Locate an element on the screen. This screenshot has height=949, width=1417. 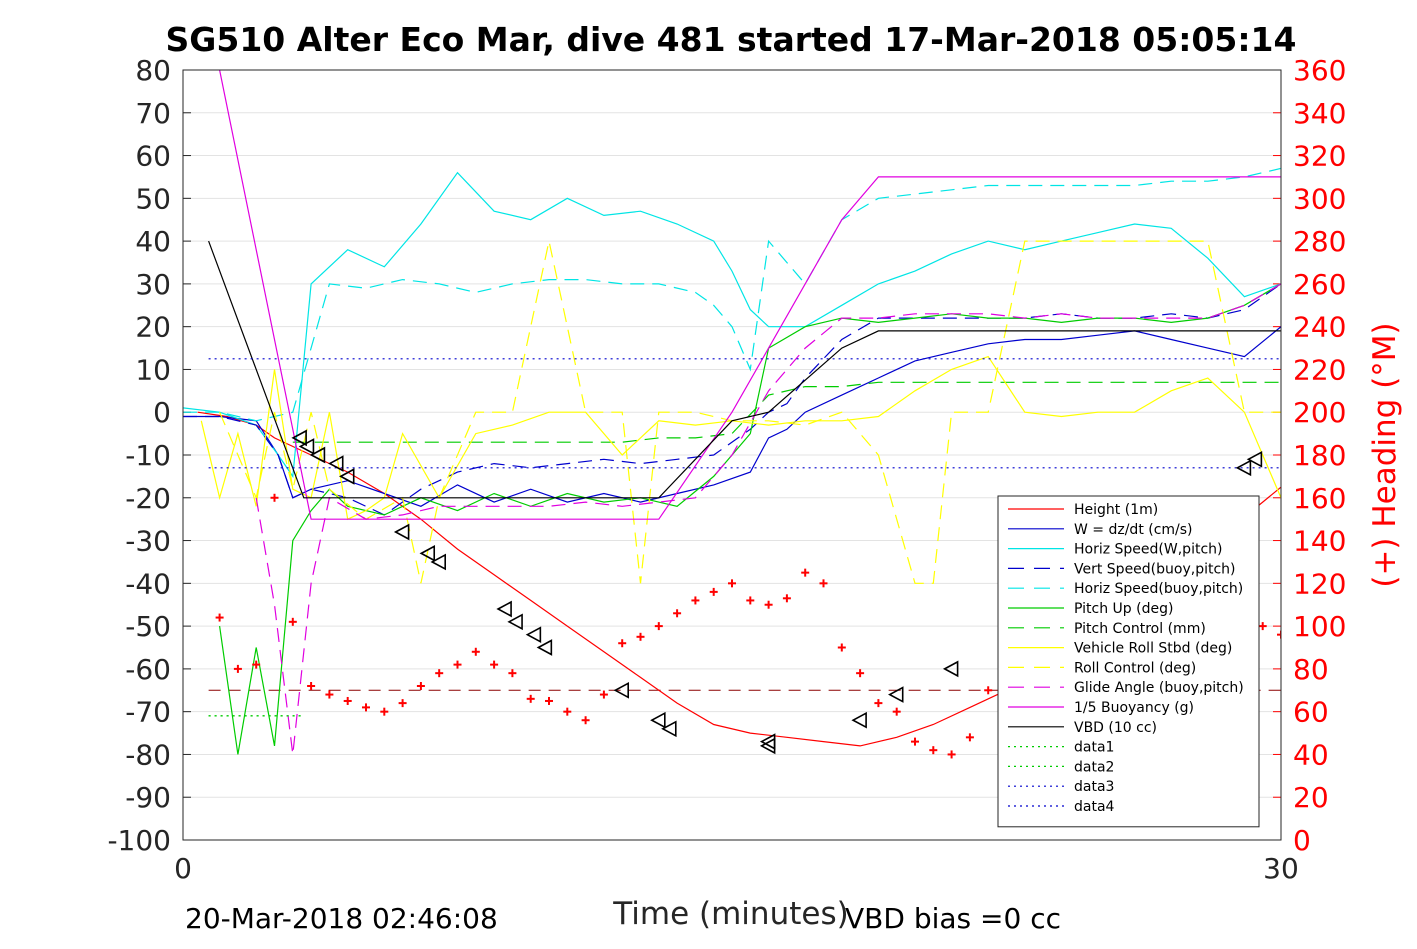
footer-vbd-bias: VBD bias =0 cc is located at coordinates (953, 918).